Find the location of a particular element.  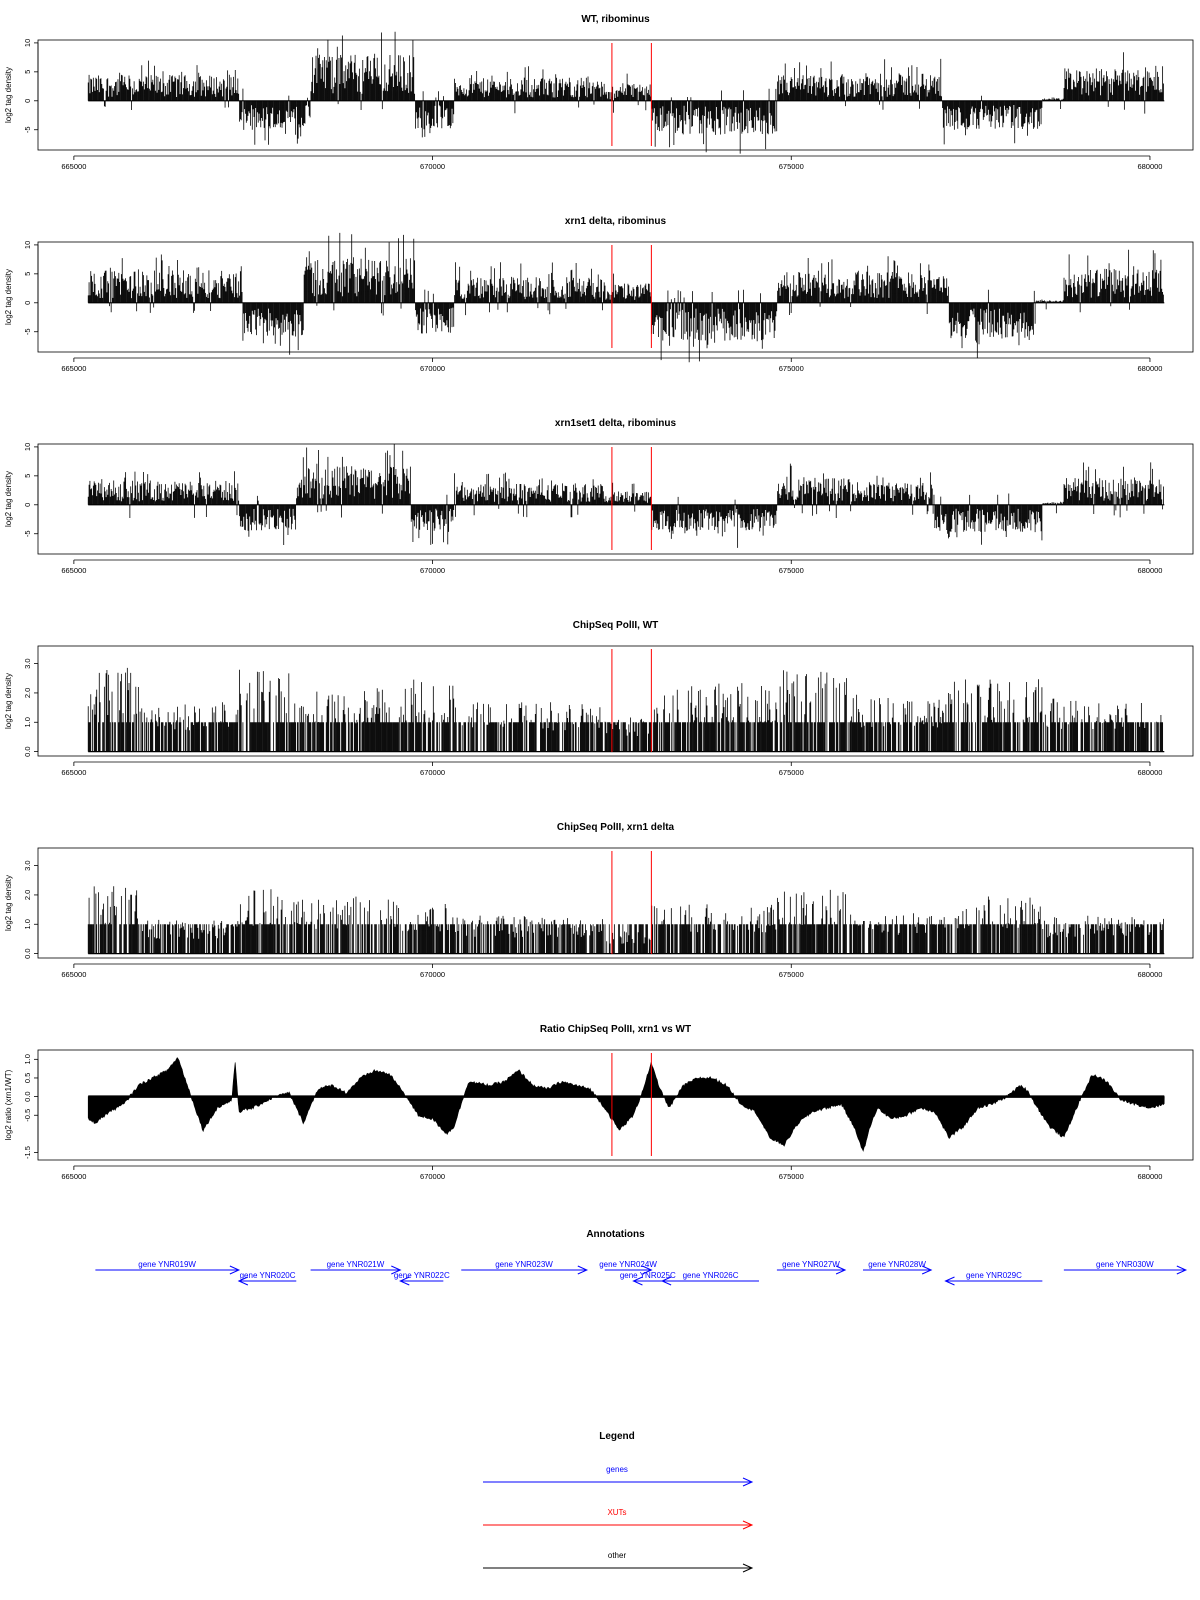

gene-annotation: gene YNR025C is located at coordinates (648, 1278).